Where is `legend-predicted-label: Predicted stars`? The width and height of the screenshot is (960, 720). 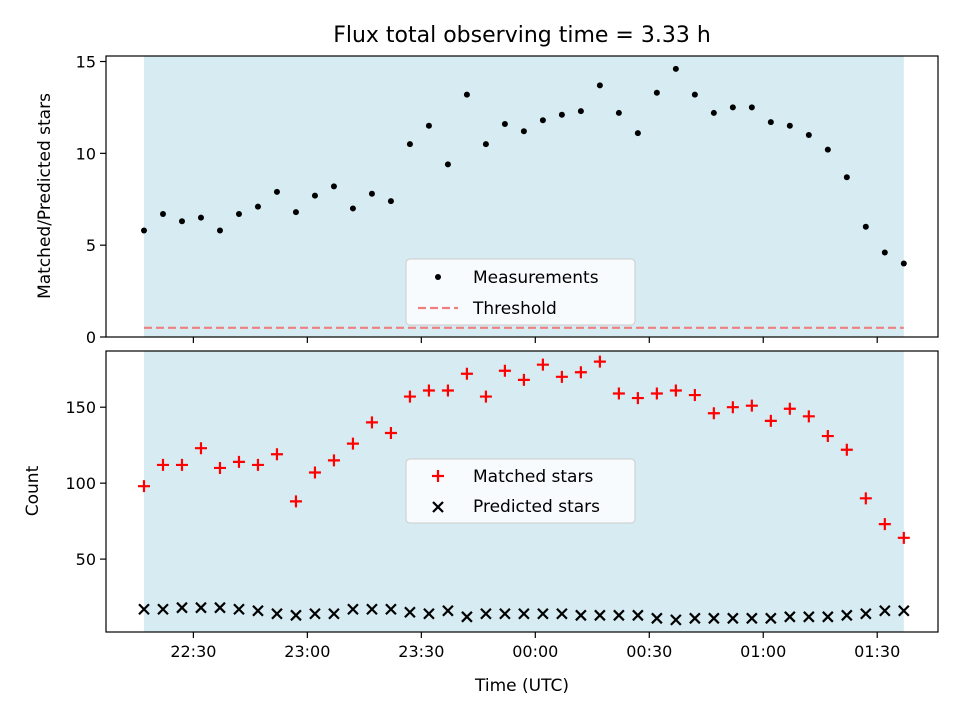
legend-predicted-label: Predicted stars is located at coordinates (536, 507).